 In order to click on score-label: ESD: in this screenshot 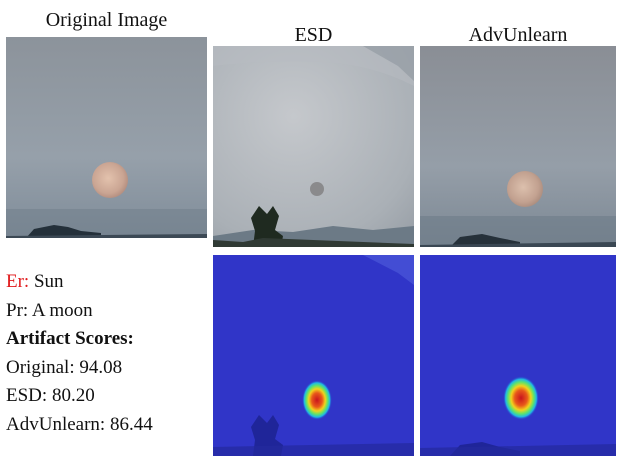, I will do `click(27, 395)`.